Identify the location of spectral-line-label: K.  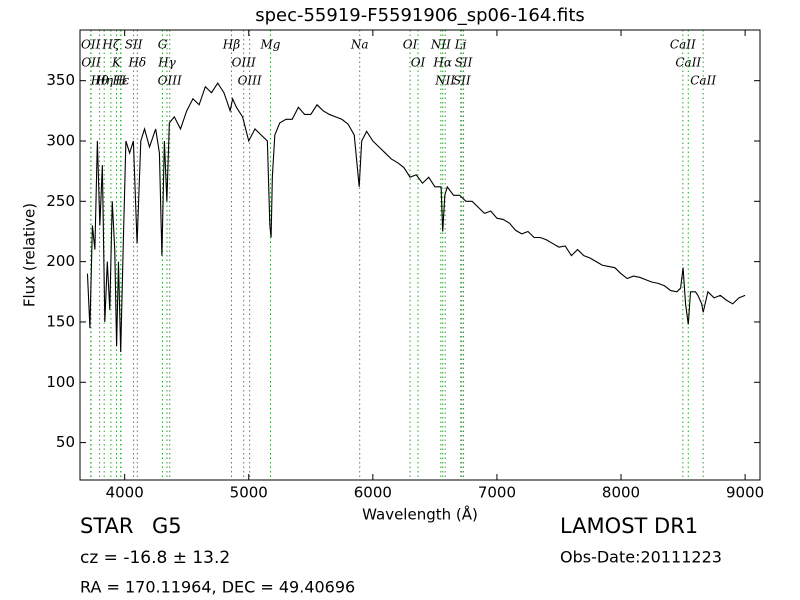
(116, 63).